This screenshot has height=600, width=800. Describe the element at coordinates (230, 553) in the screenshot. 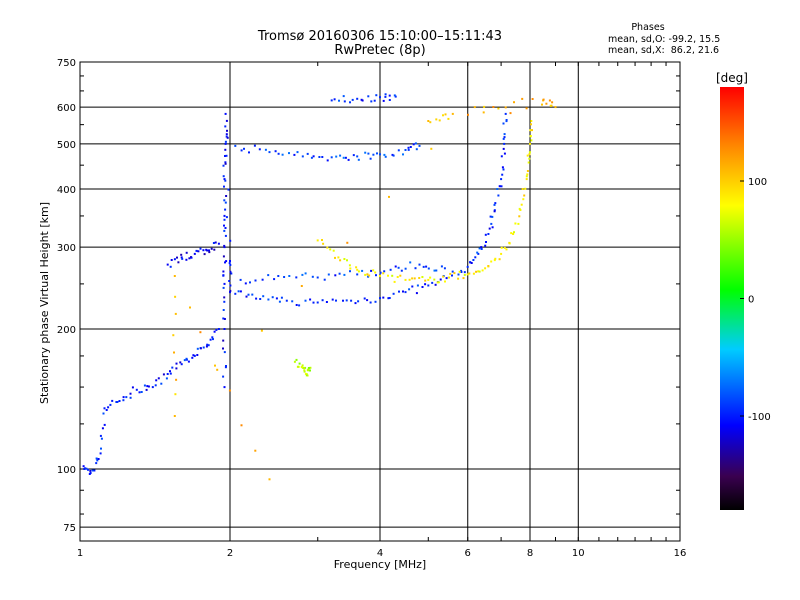

I see `x-tick-label: 2` at that location.